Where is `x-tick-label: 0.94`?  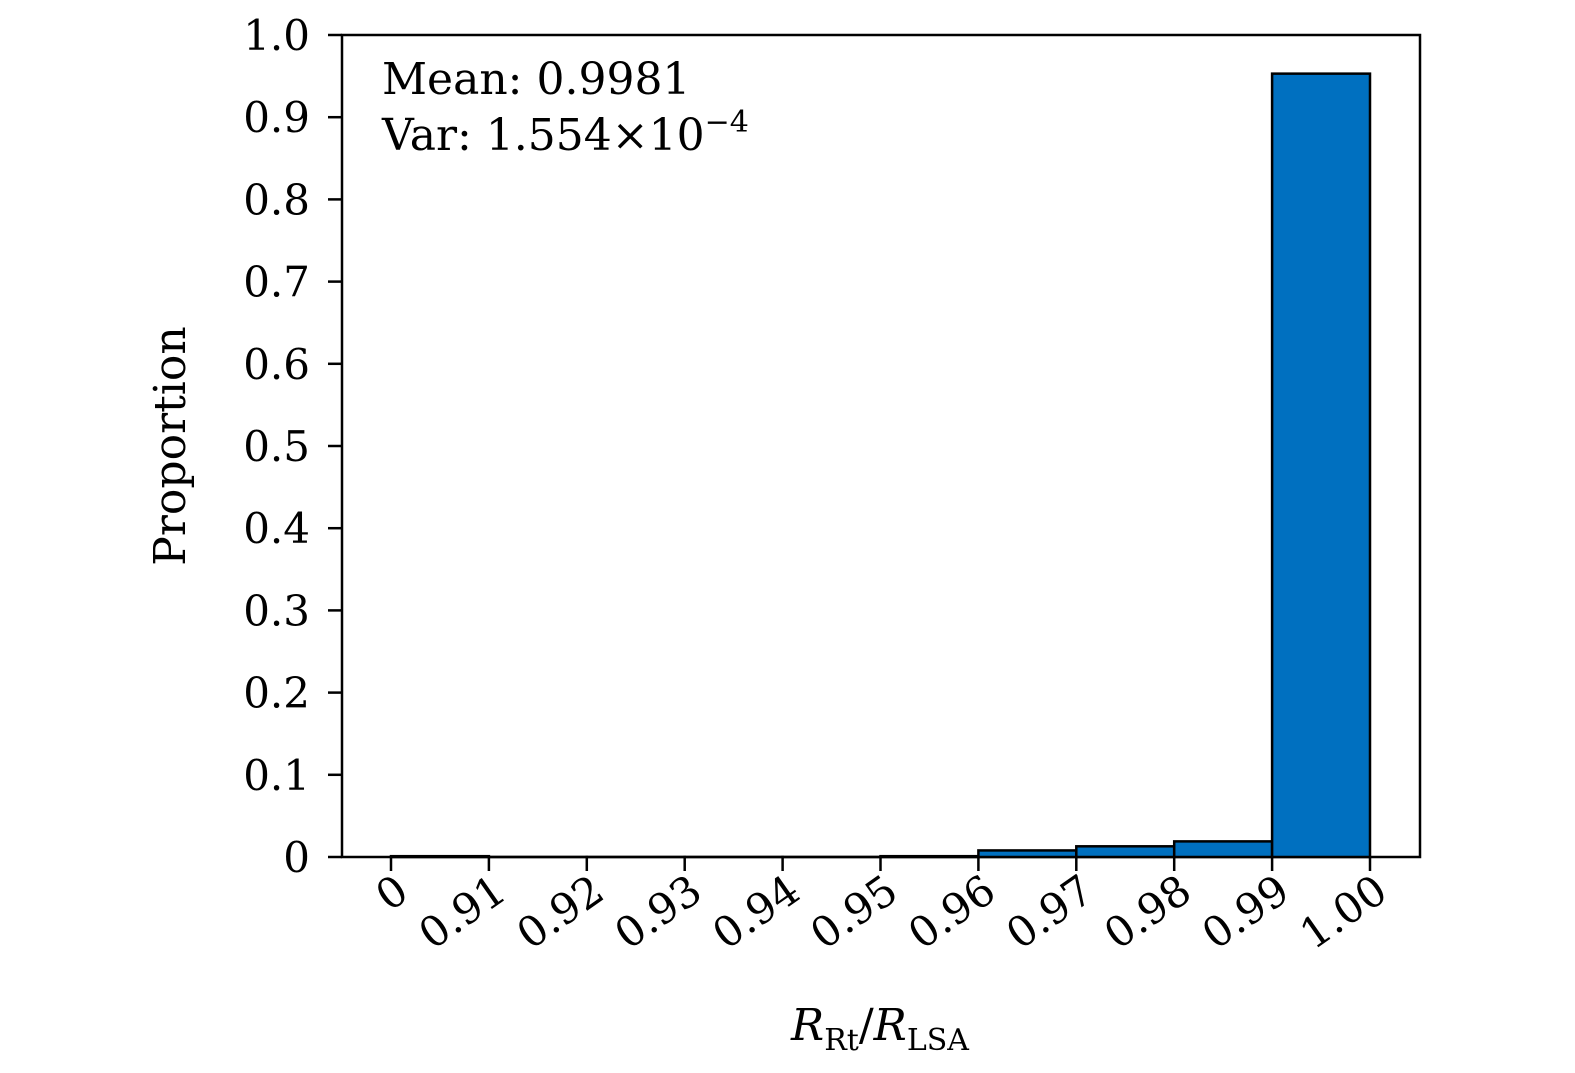
x-tick-label: 0.94 is located at coordinates (756, 912).